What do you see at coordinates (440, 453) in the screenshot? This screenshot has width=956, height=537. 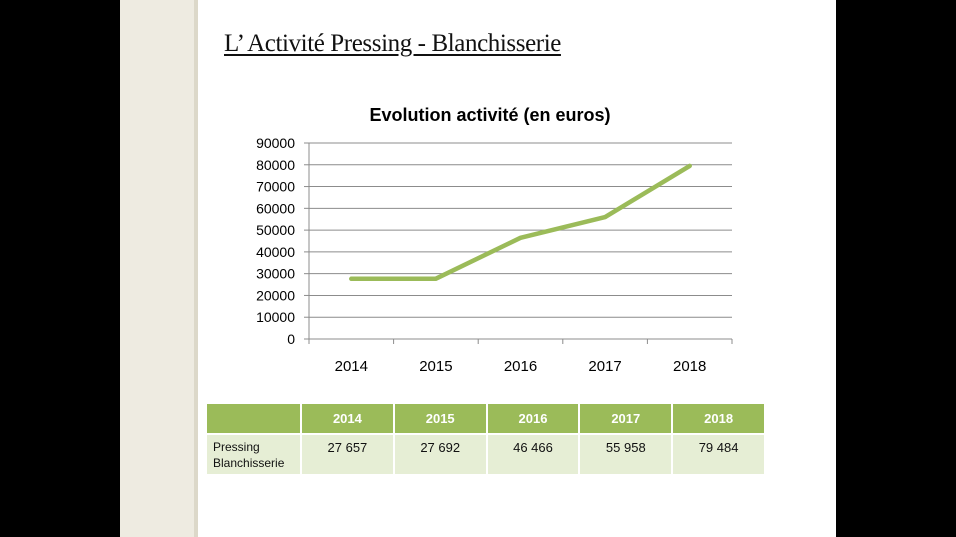 I see `table-cell-2015: 27 692` at bounding box center [440, 453].